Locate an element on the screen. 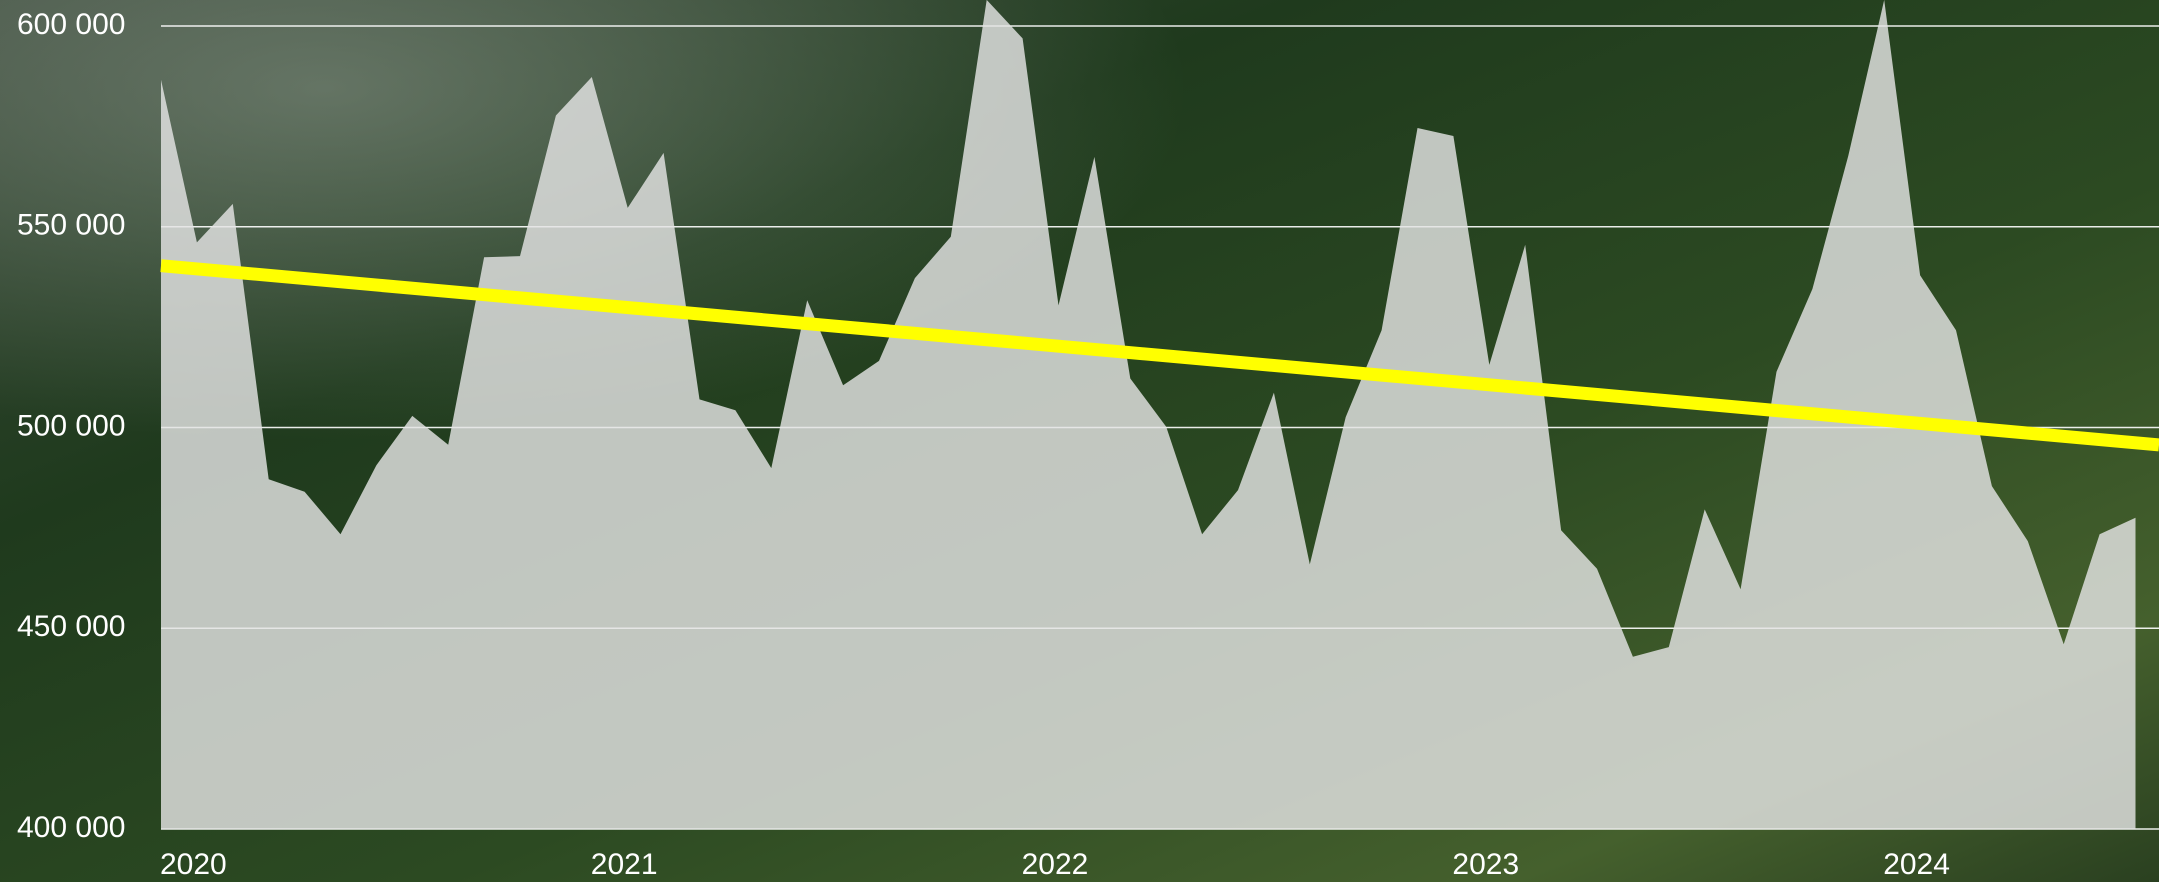  x-tick-label: 2021 is located at coordinates (624, 864).